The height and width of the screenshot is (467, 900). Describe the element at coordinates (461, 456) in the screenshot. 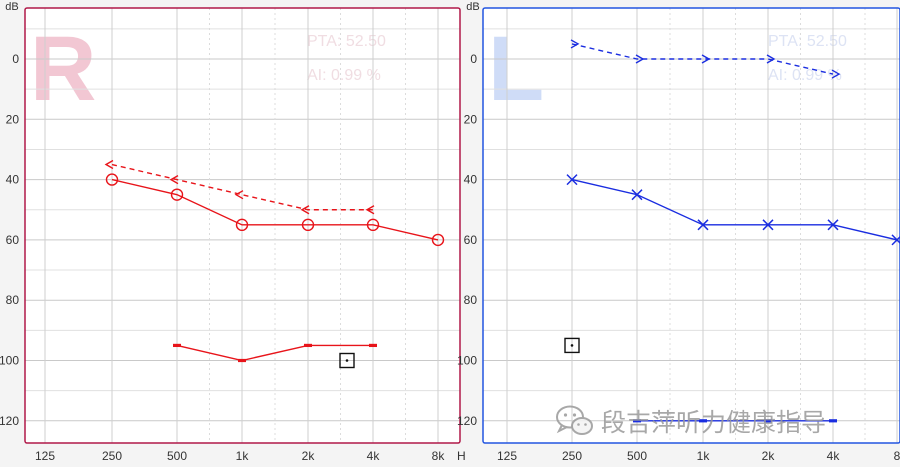

I see `x-axis-unit: H` at that location.